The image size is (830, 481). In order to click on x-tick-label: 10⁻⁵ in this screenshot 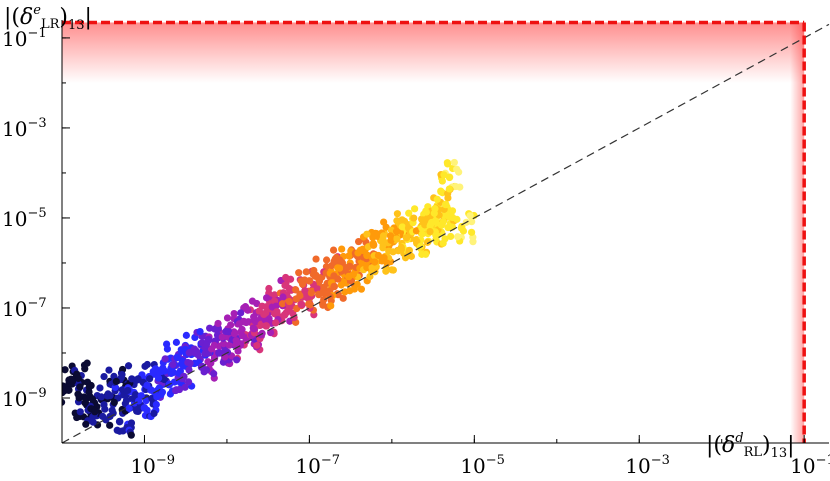, I will do `click(482, 465)`.